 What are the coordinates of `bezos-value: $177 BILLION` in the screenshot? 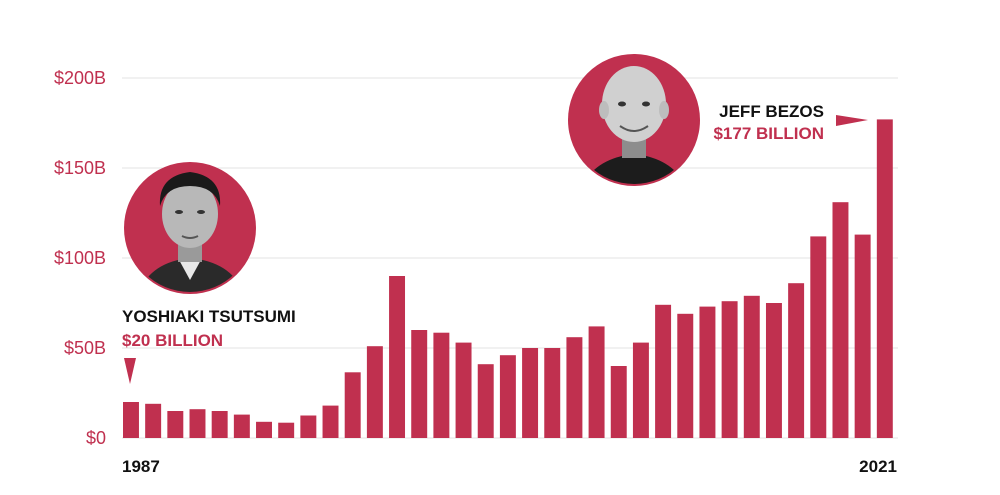 It's located at (768, 133).